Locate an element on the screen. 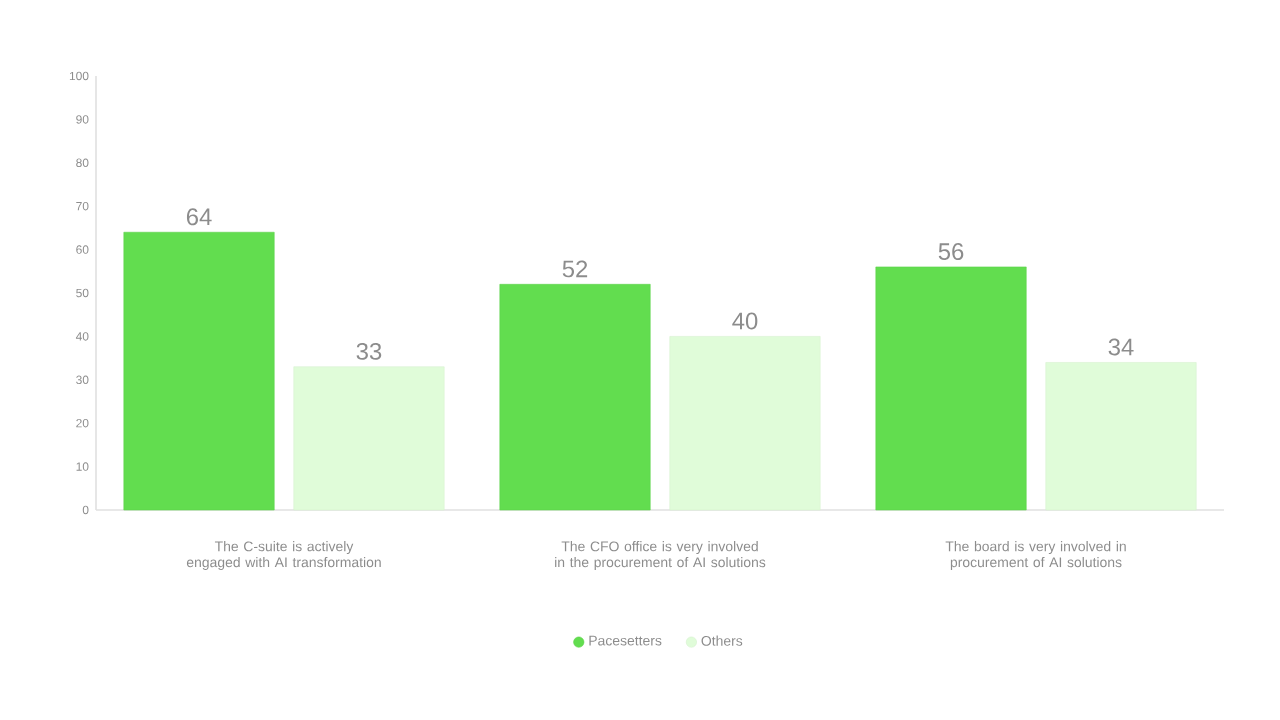 The image size is (1280, 720). data-label: 34 is located at coordinates (1121, 347).